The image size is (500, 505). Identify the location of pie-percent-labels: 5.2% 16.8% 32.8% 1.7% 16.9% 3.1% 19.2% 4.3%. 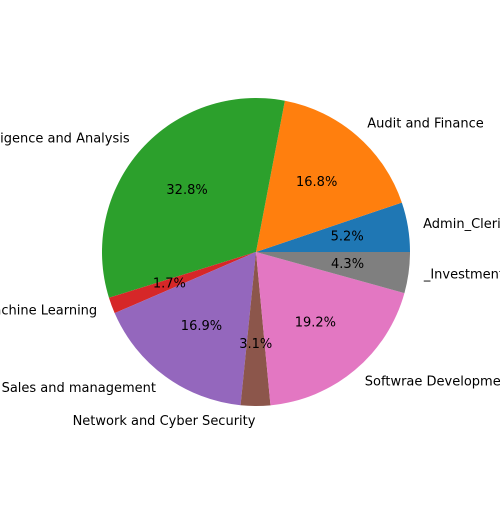
(258, 263).